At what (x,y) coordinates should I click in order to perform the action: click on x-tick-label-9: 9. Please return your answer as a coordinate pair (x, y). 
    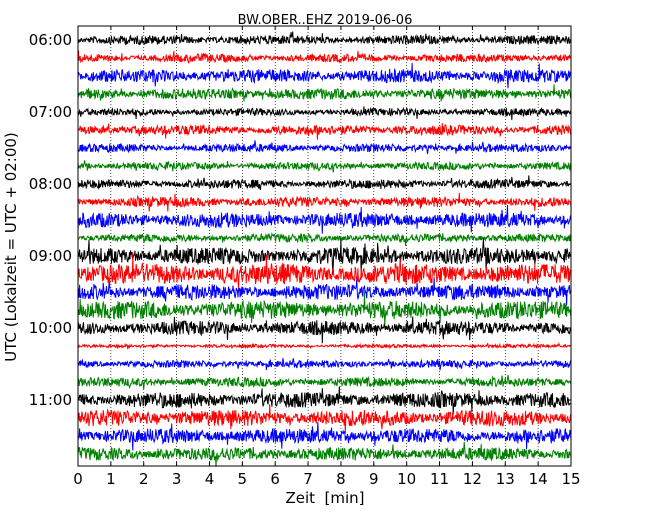
    Looking at the image, I should click on (374, 479).